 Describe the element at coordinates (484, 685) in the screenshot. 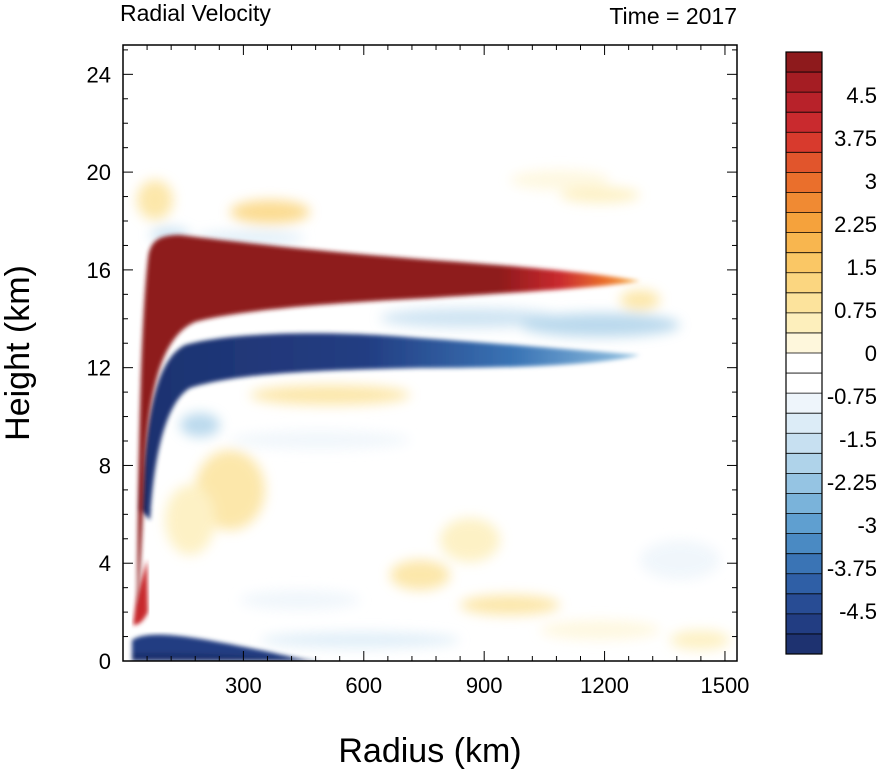

I see `x-tick-label: 900` at that location.